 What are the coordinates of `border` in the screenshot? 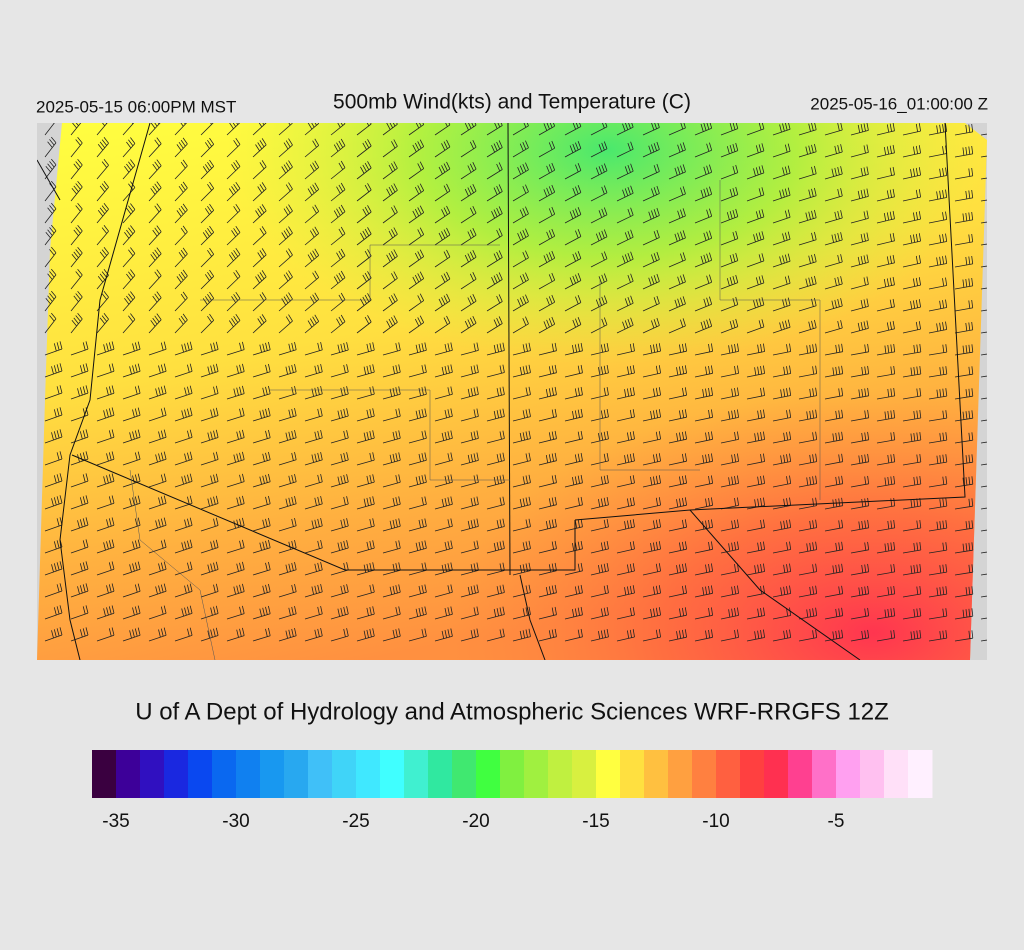 It's located at (323, 512).